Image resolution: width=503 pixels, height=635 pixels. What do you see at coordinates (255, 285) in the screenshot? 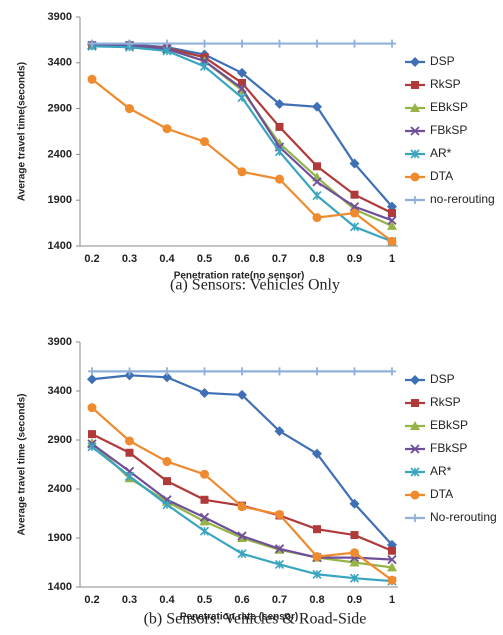
I see `caption: (a) Sensors: Vehicles Only` at bounding box center [255, 285].